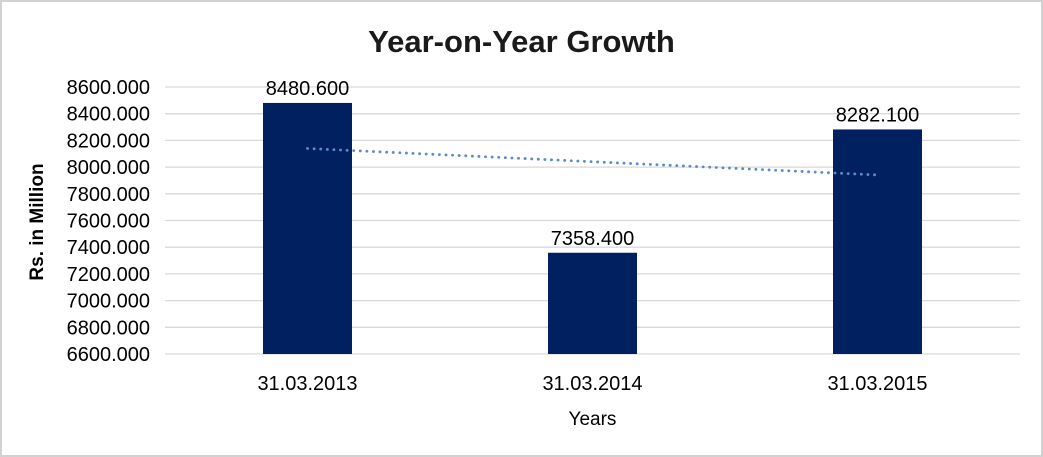 The height and width of the screenshot is (457, 1043). Describe the element at coordinates (592, 384) in the screenshot. I see `x-tick-label: 31.03.2014` at that location.